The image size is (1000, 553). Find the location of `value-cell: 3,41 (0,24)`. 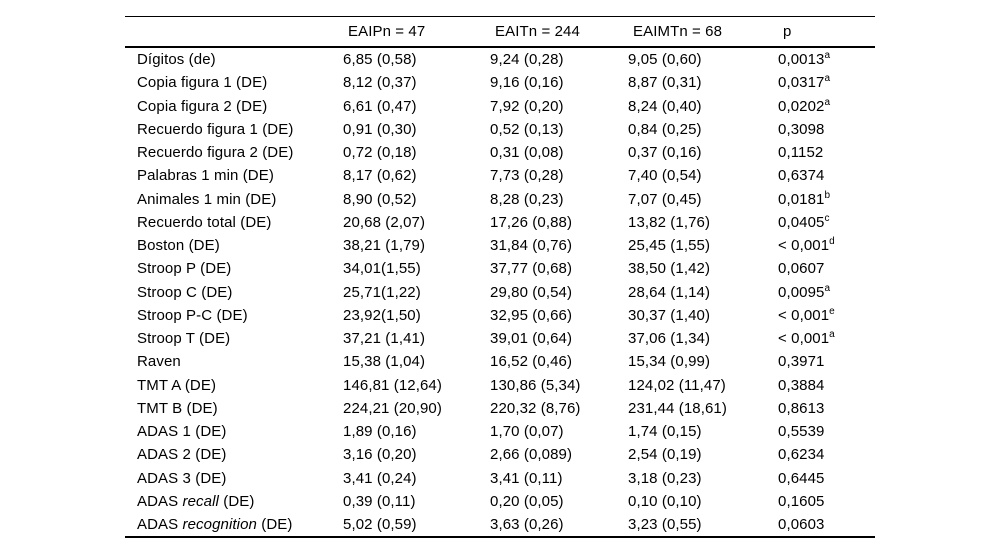

value-cell: 3,41 (0,24) is located at coordinates (380, 478).